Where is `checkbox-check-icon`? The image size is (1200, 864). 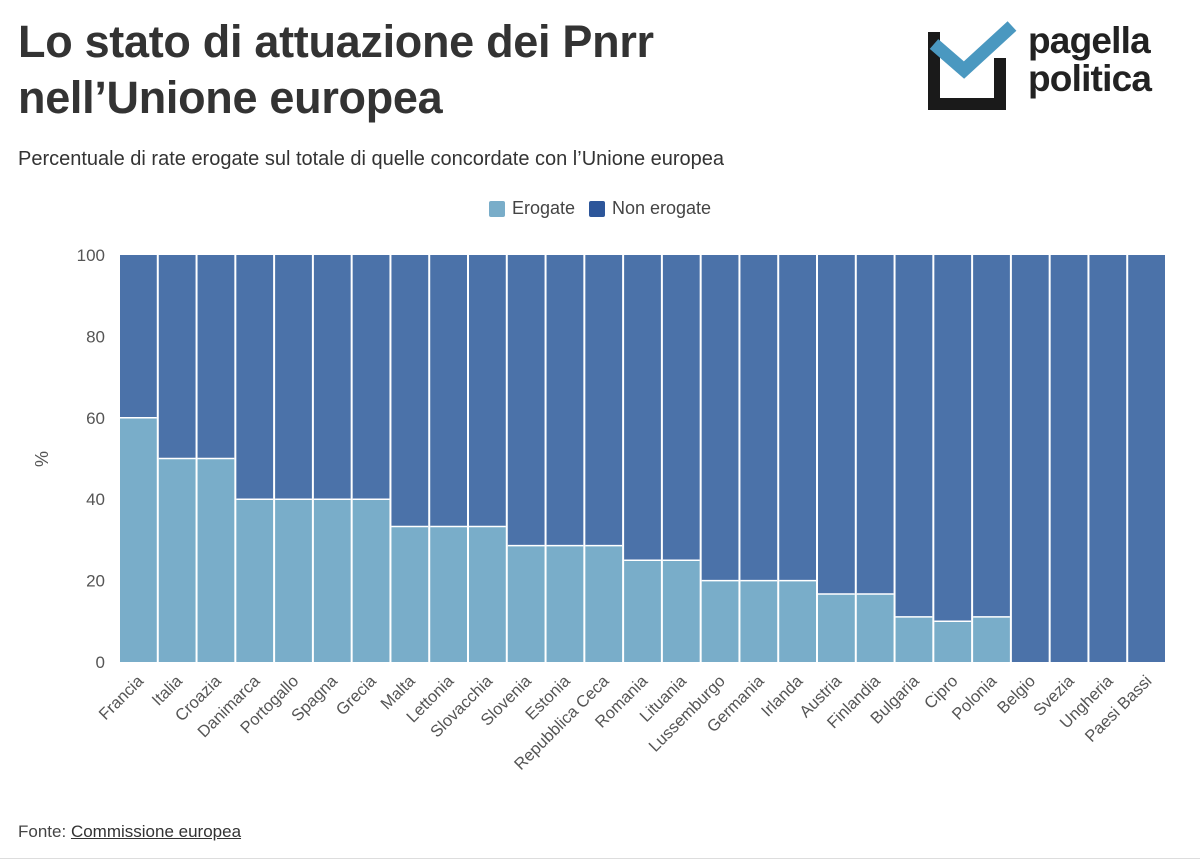 checkbox-check-icon is located at coordinates (972, 65).